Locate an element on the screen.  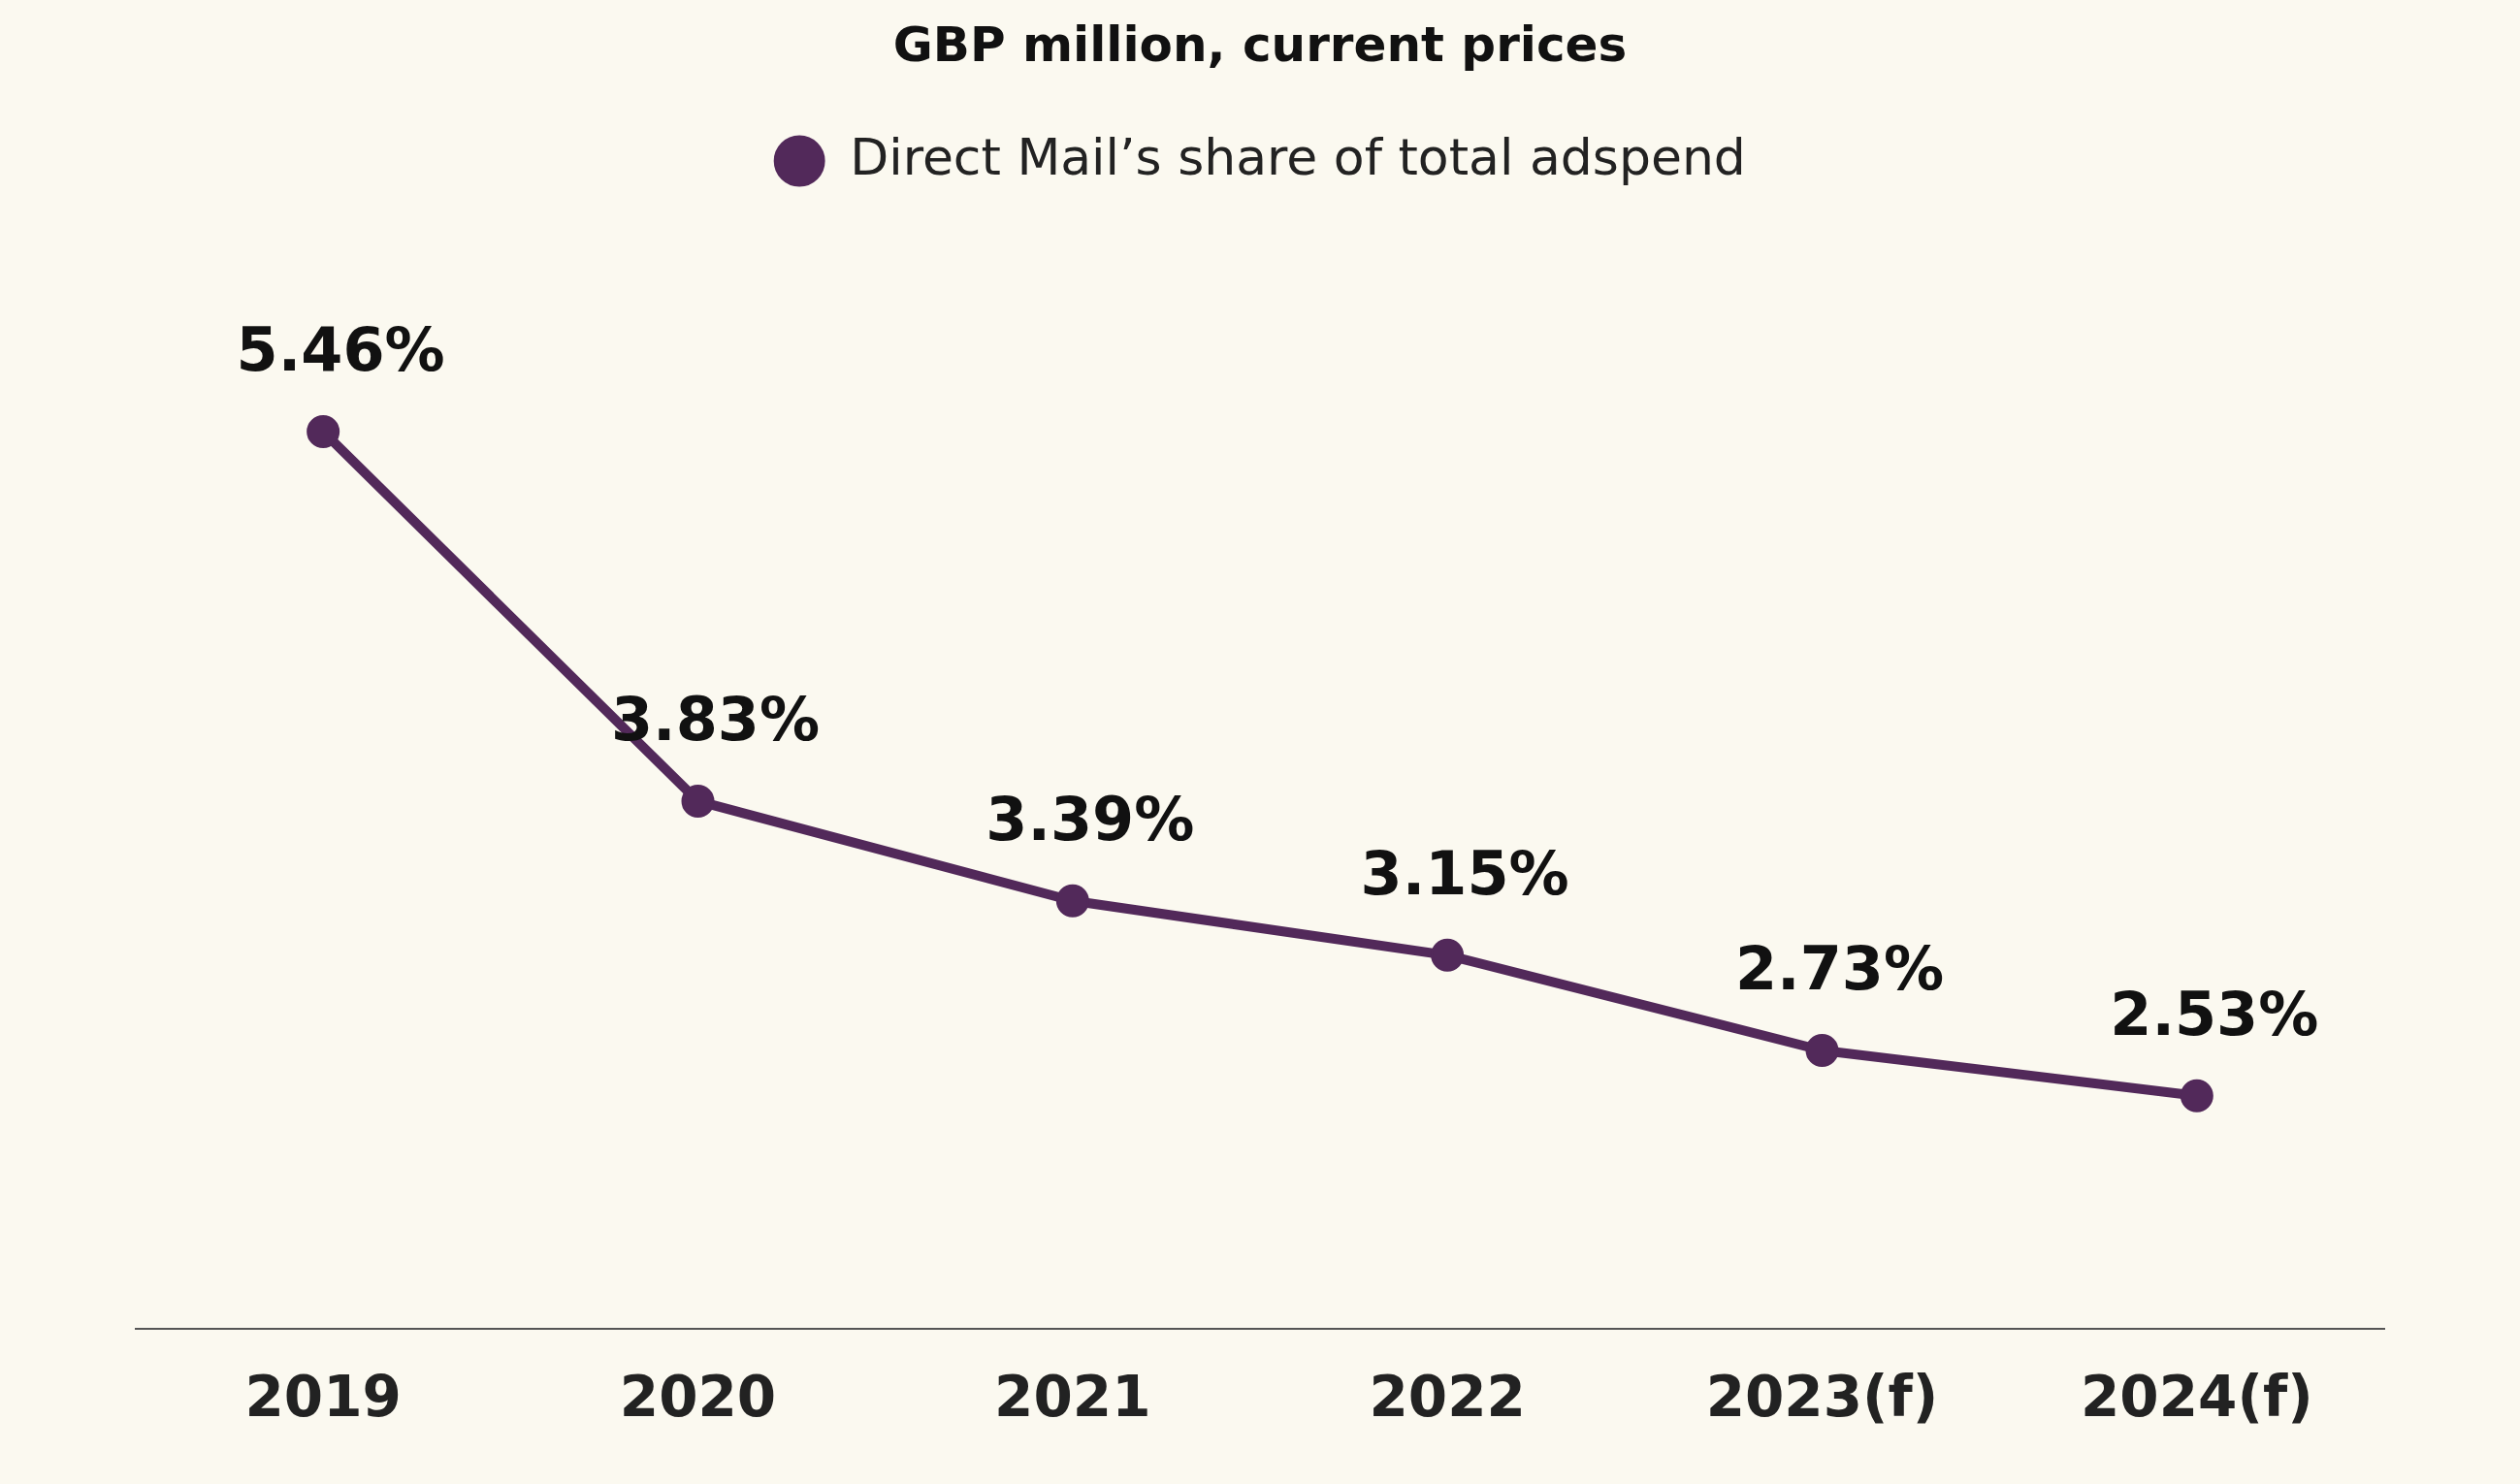
data-label: 5.46% is located at coordinates (340, 350).